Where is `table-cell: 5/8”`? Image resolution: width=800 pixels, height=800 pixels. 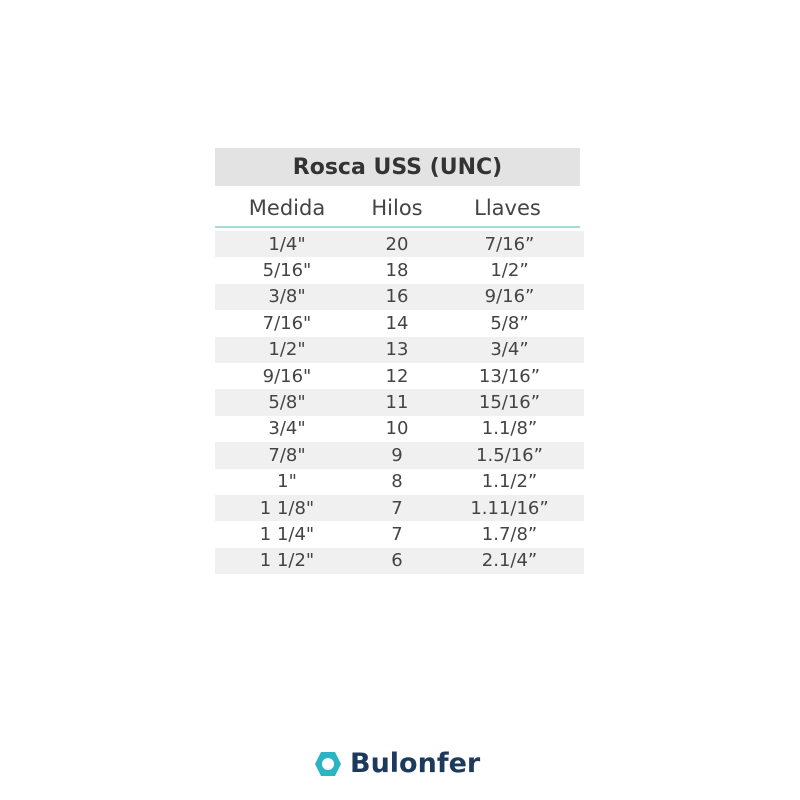
table-cell: 5/8” is located at coordinates (509, 323).